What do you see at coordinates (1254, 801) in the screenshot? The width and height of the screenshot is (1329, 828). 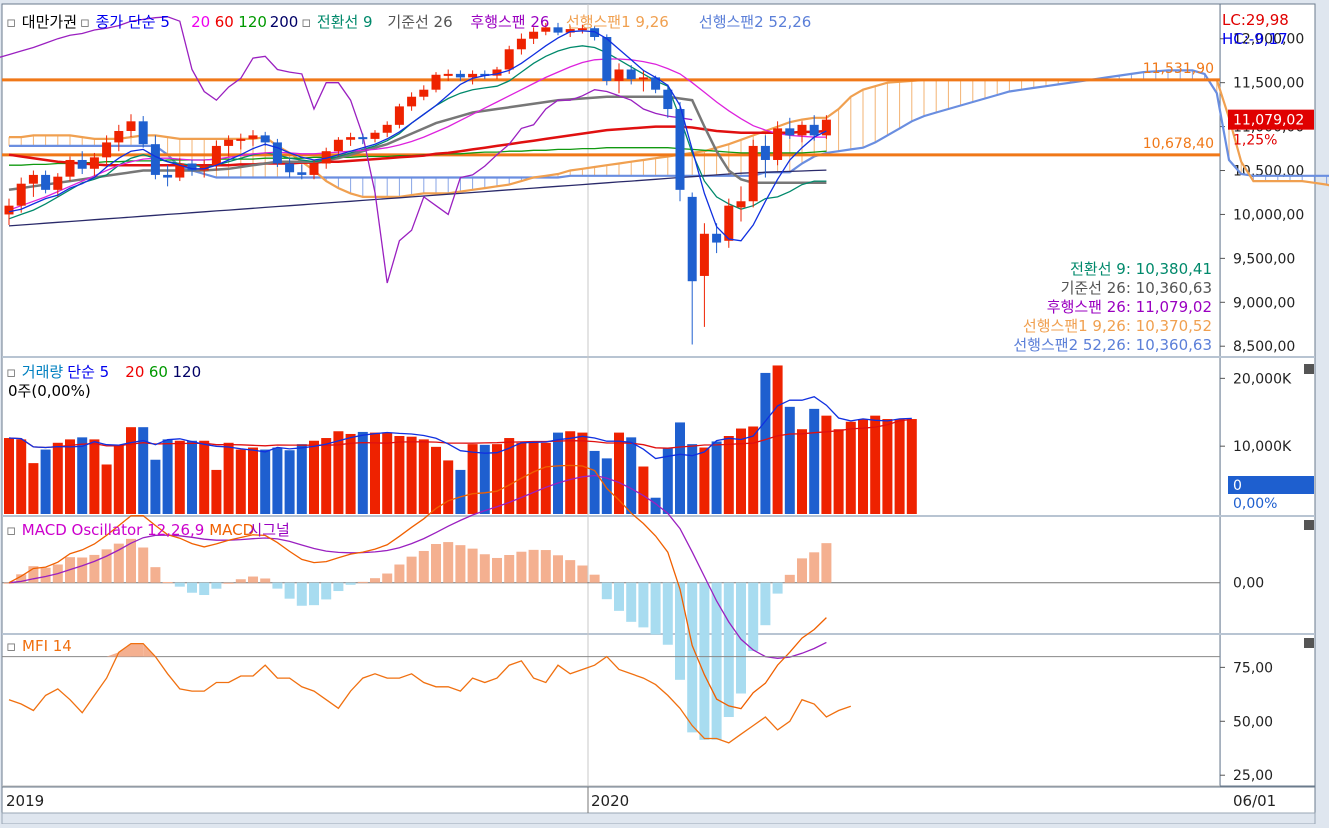 I see `x-axis-label: 06/01` at bounding box center [1254, 801].